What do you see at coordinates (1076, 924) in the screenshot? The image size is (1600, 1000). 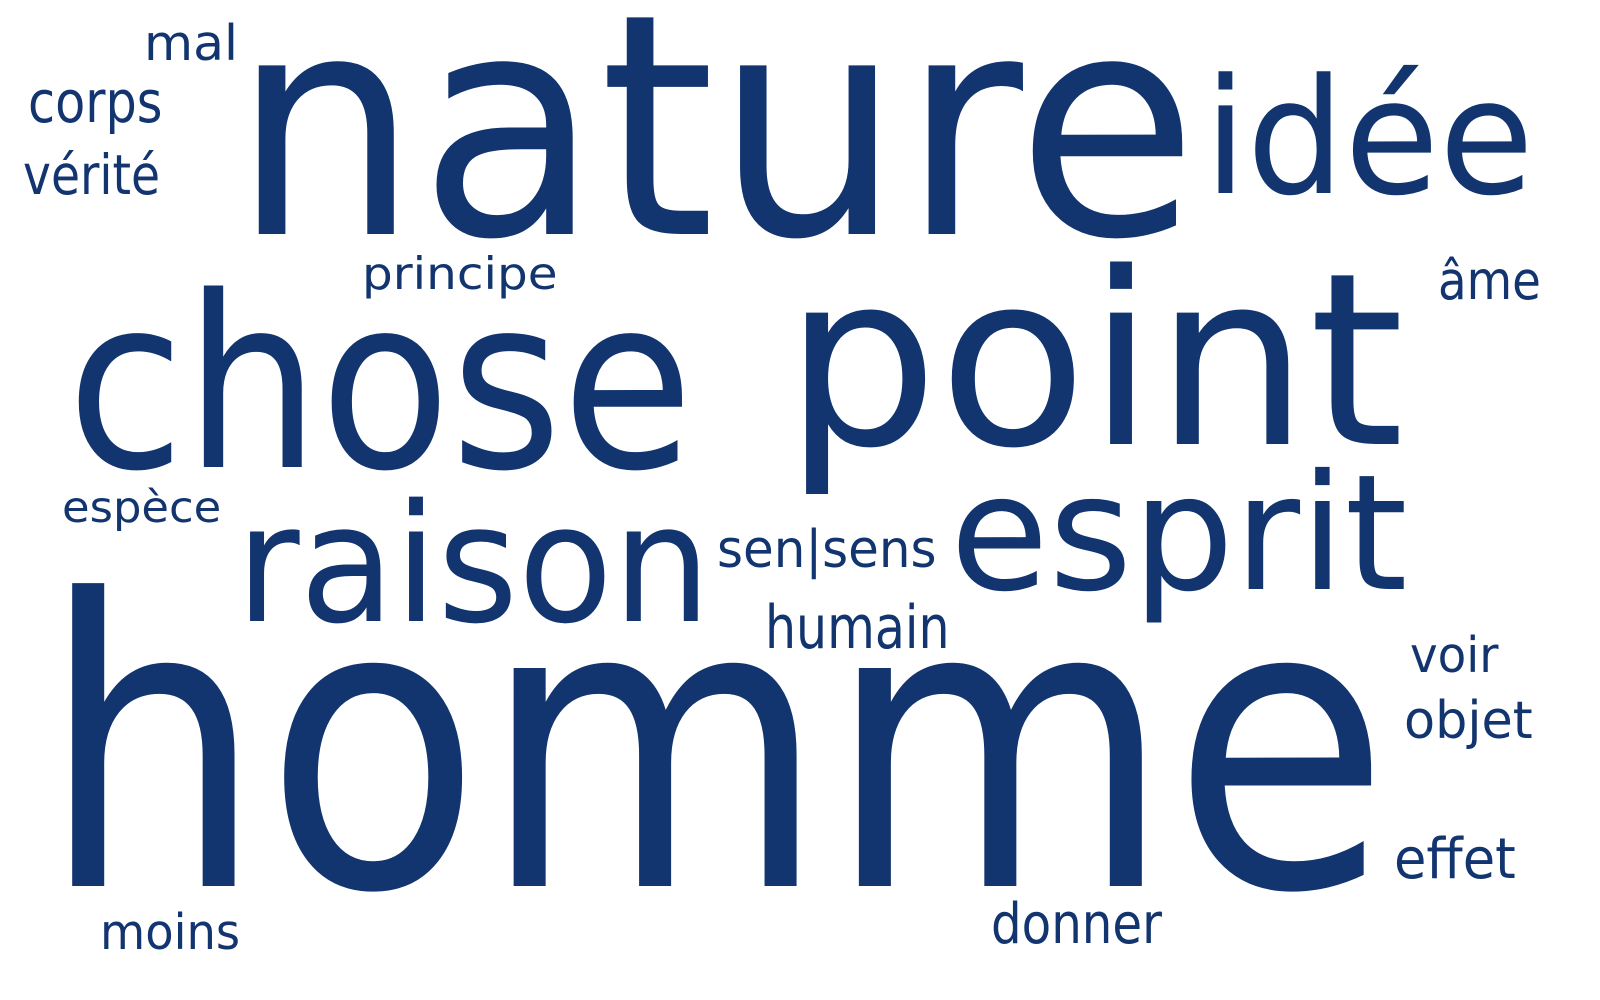 I see `word-donner: donner` at bounding box center [1076, 924].